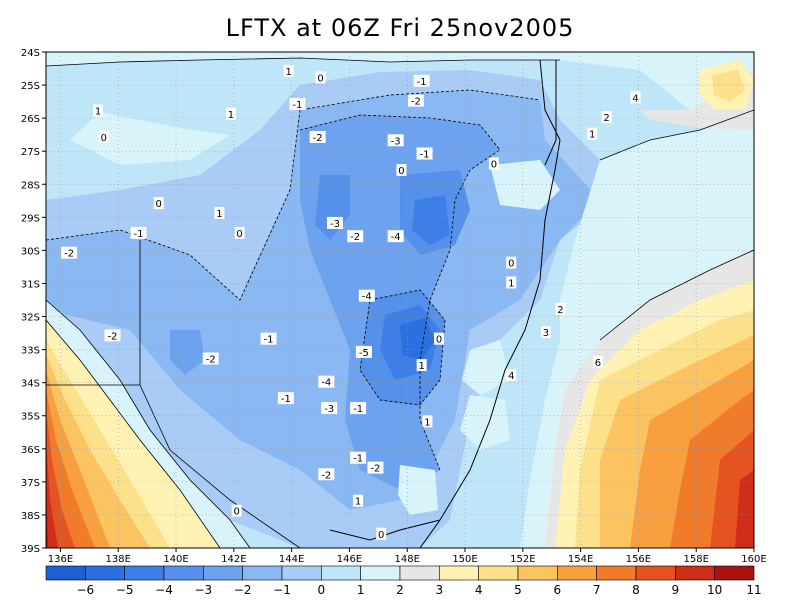 This screenshot has width=800, height=600. Describe the element at coordinates (30, 483) in the screenshot. I see `y-tick-label: 37S` at that location.